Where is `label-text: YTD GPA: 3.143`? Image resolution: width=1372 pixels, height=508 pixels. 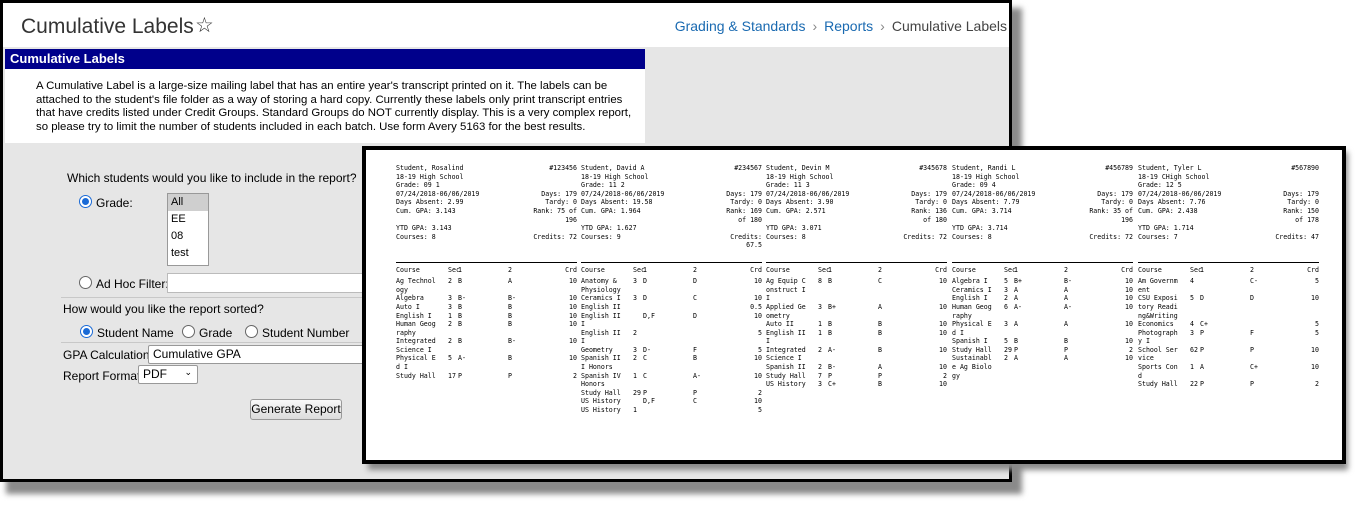 label-text: YTD GPA: 3.143 is located at coordinates (424, 228).